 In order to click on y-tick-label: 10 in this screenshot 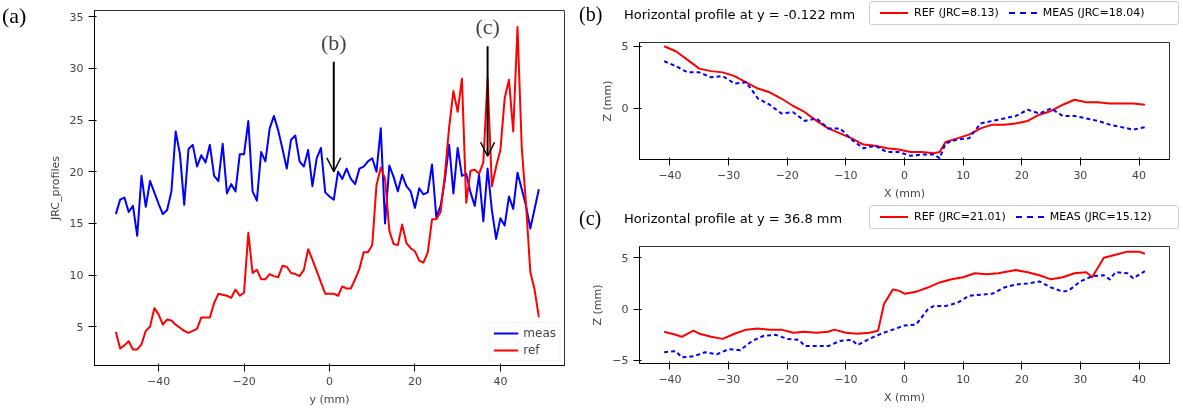, I will do `click(76, 276)`.